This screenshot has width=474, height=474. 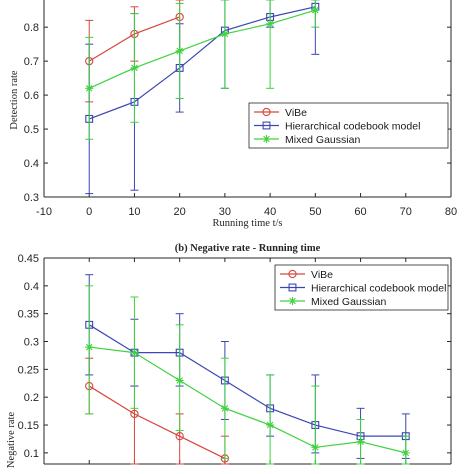 What do you see at coordinates (31, 96) in the screenshot?
I see `y-tick-label: 0.6` at bounding box center [31, 96].